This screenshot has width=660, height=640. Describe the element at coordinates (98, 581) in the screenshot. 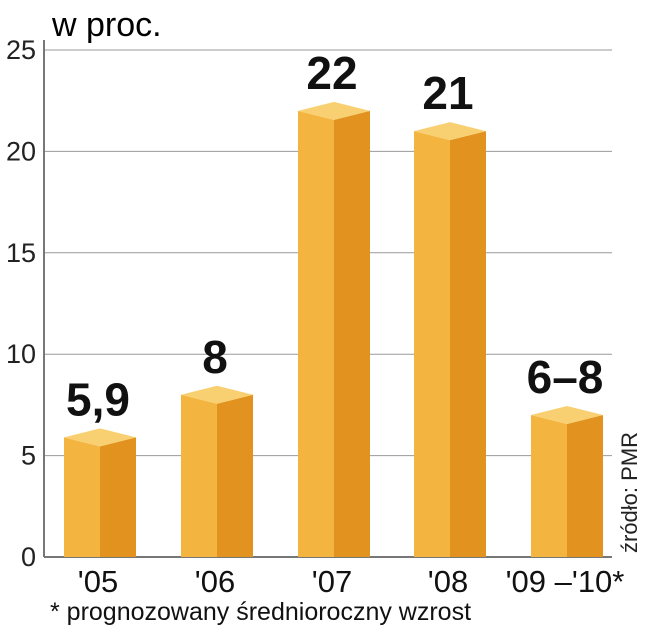

I see `category-label: '05` at that location.